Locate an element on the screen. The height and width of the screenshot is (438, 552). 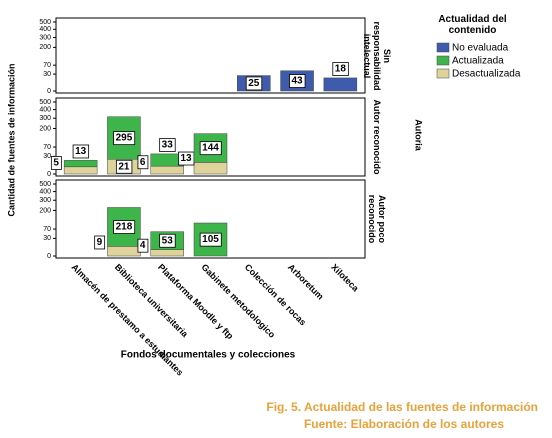
data-label-group: 144 is located at coordinates (210, 148).